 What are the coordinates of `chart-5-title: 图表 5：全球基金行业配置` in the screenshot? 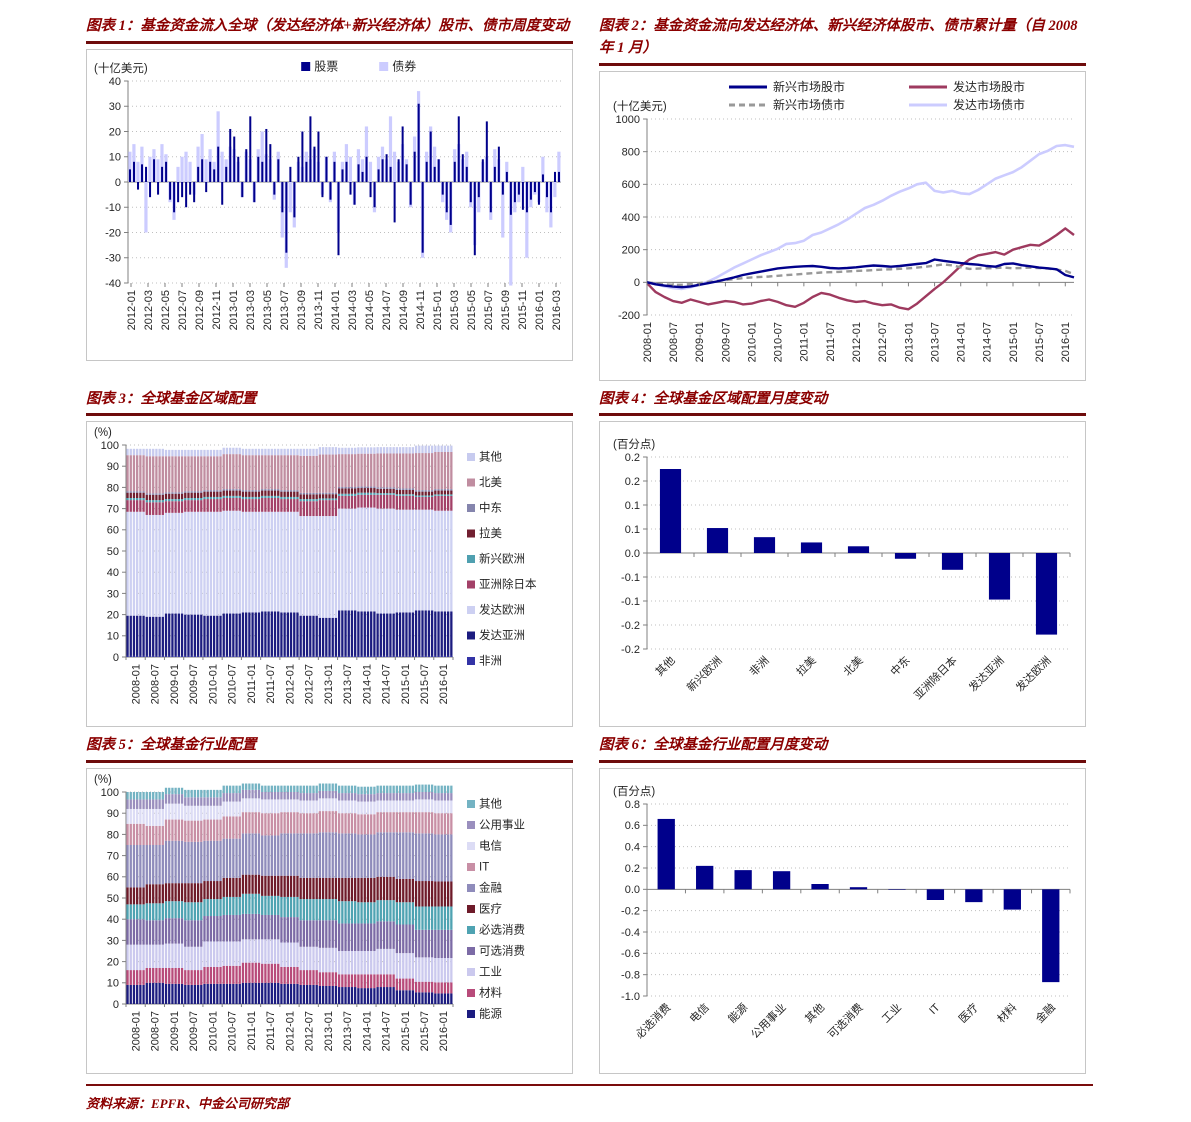 It's located at (329, 749).